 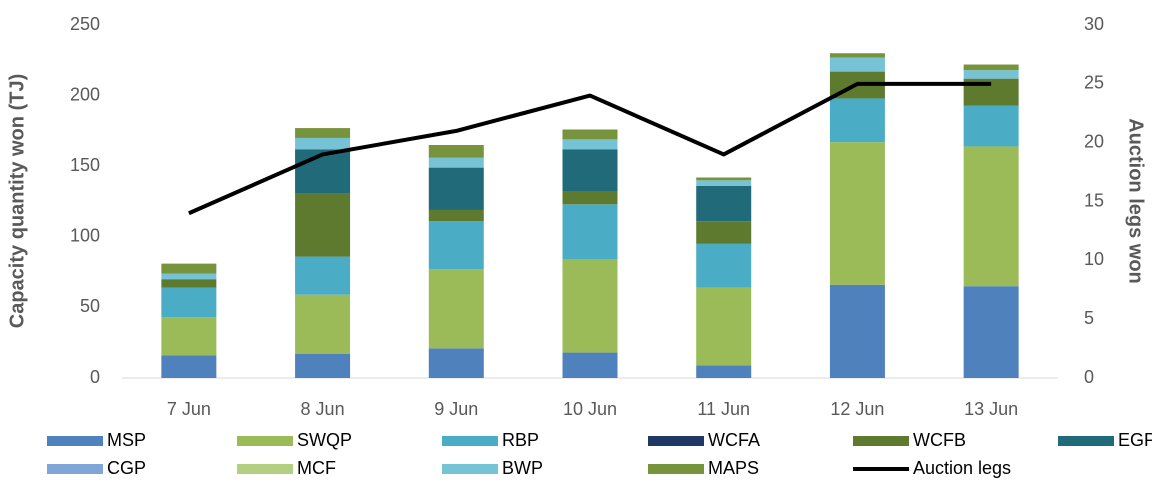 What do you see at coordinates (520, 440) in the screenshot?
I see `legend-label: RBP` at bounding box center [520, 440].